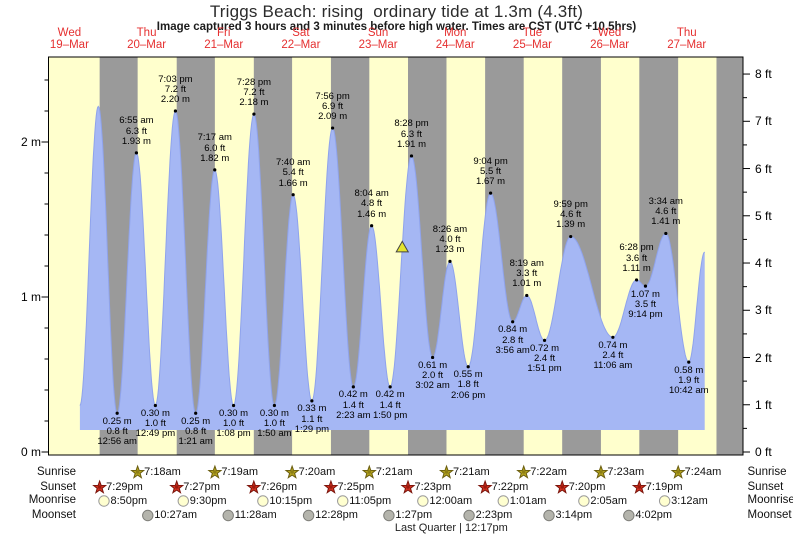 The width and height of the screenshot is (793, 538). I want to click on tide-annotation-line: 6.0 ft, so click(215, 148).